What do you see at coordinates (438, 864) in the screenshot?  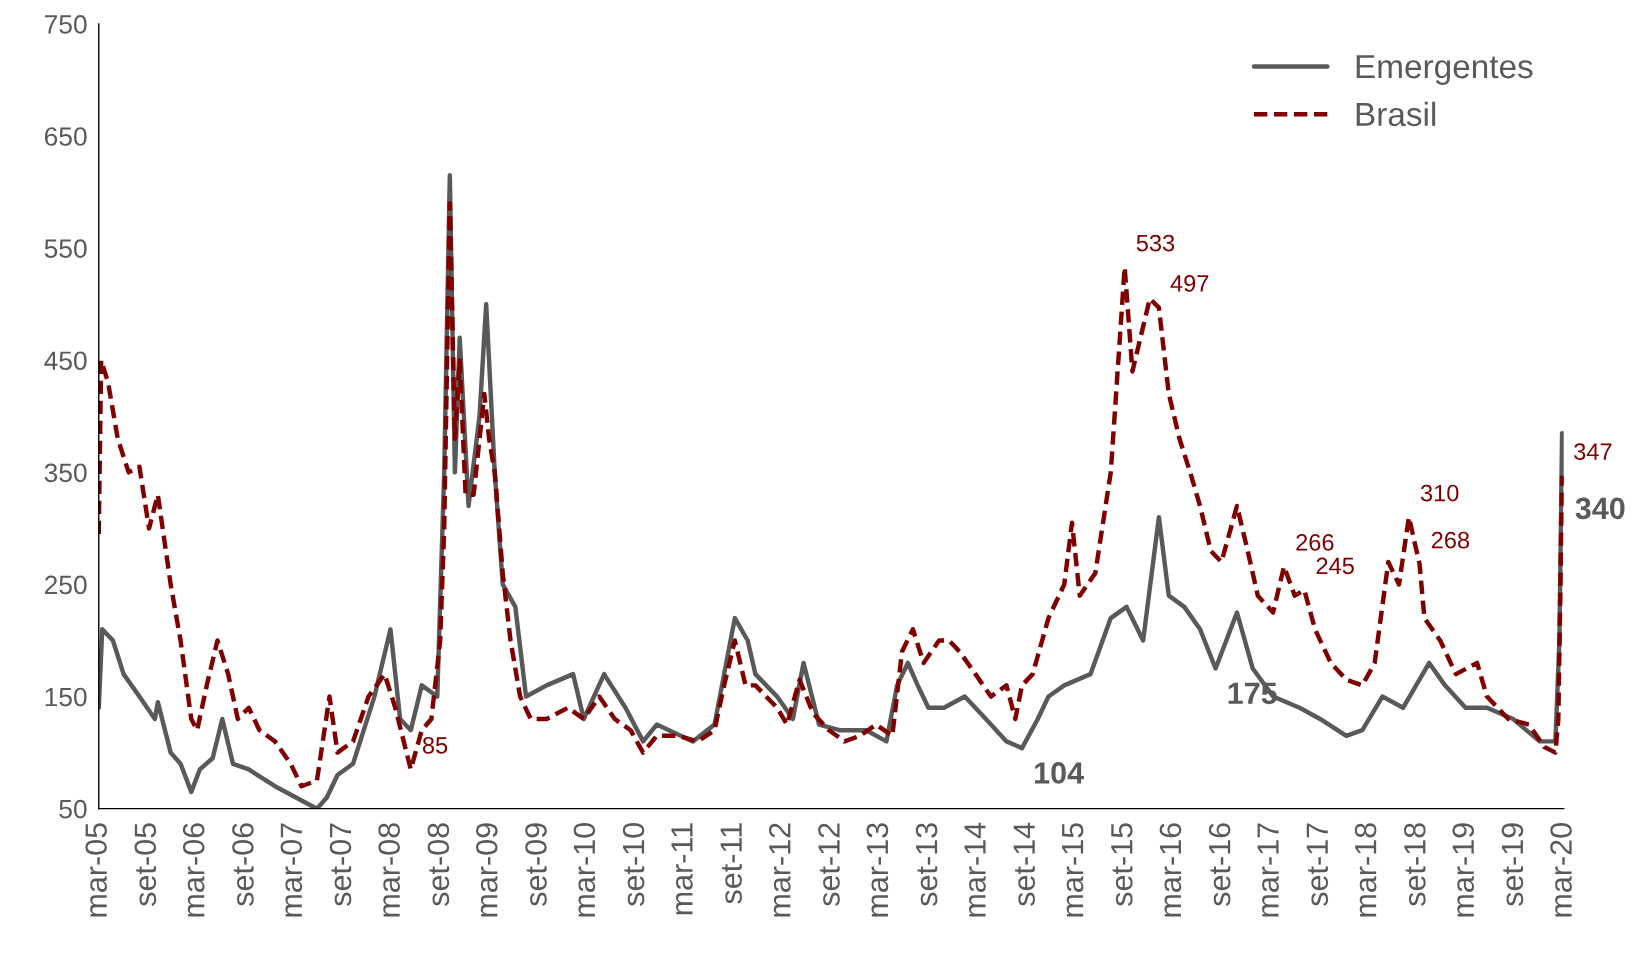 I see `x-tick-label: set-08` at bounding box center [438, 864].